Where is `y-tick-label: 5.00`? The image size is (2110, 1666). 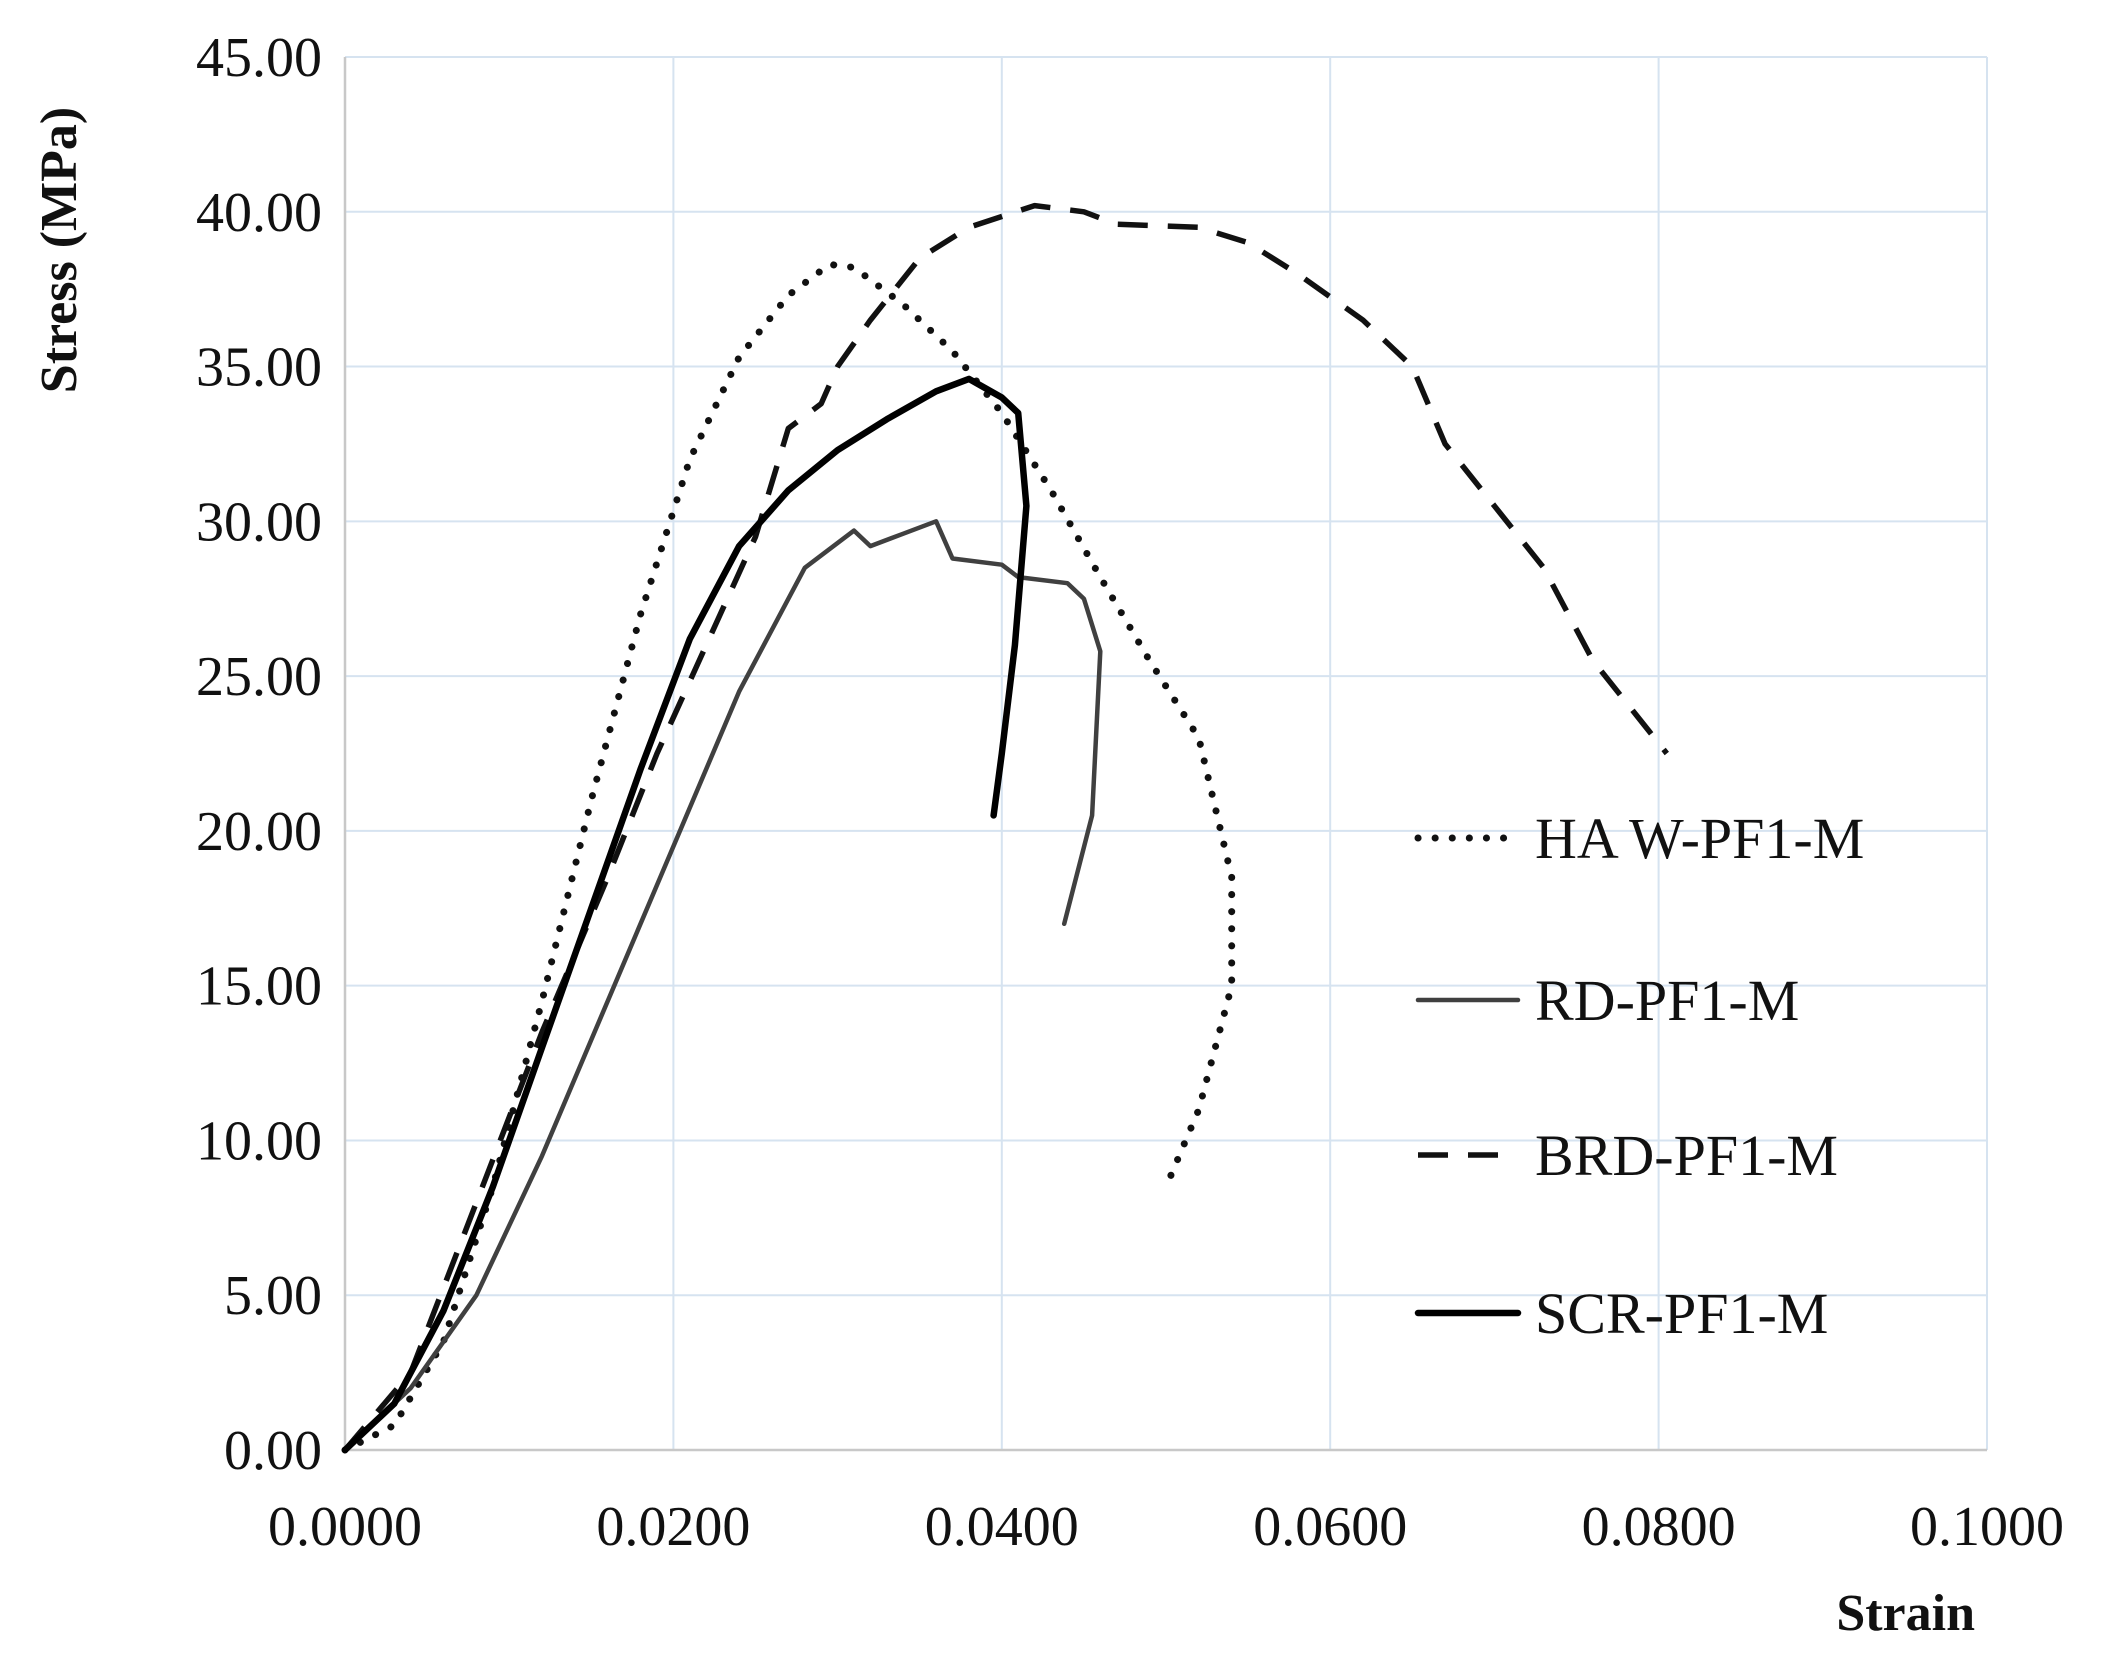 y-tick-label: 5.00 is located at coordinates (273, 1296).